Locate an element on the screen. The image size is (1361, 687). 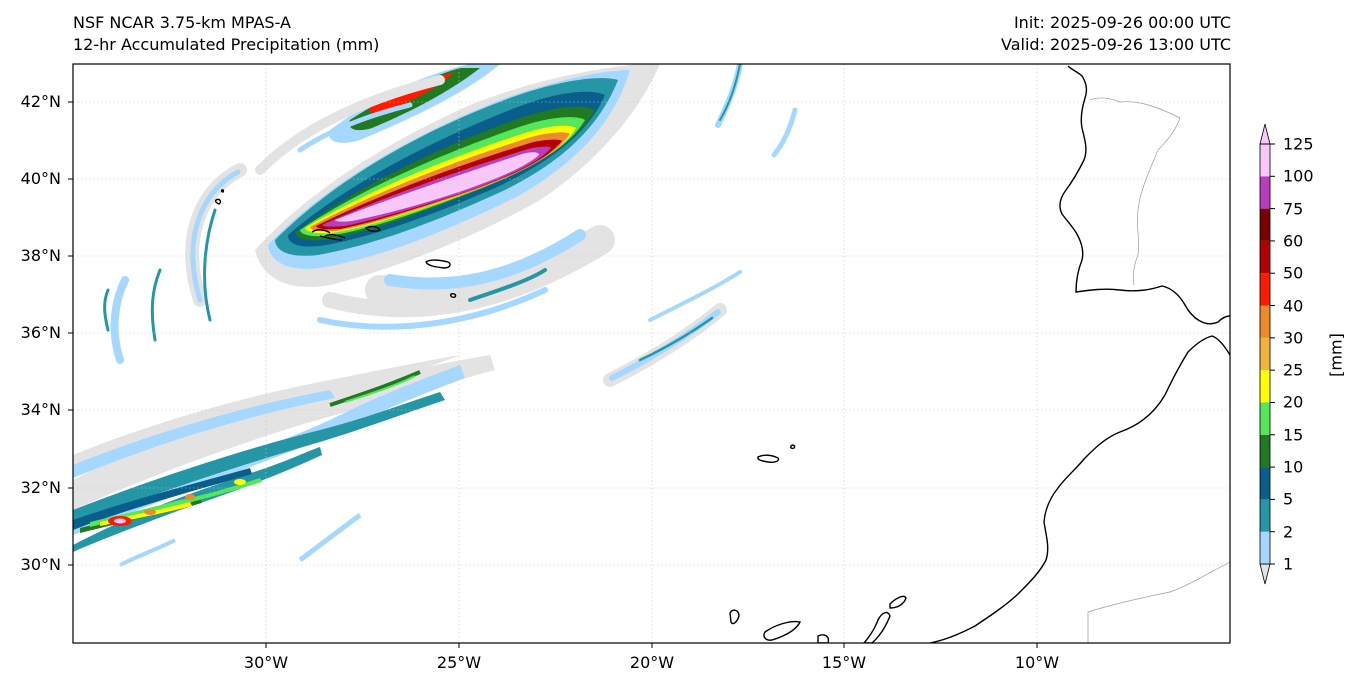
colorbar-extend-high is located at coordinates (1265, 134).